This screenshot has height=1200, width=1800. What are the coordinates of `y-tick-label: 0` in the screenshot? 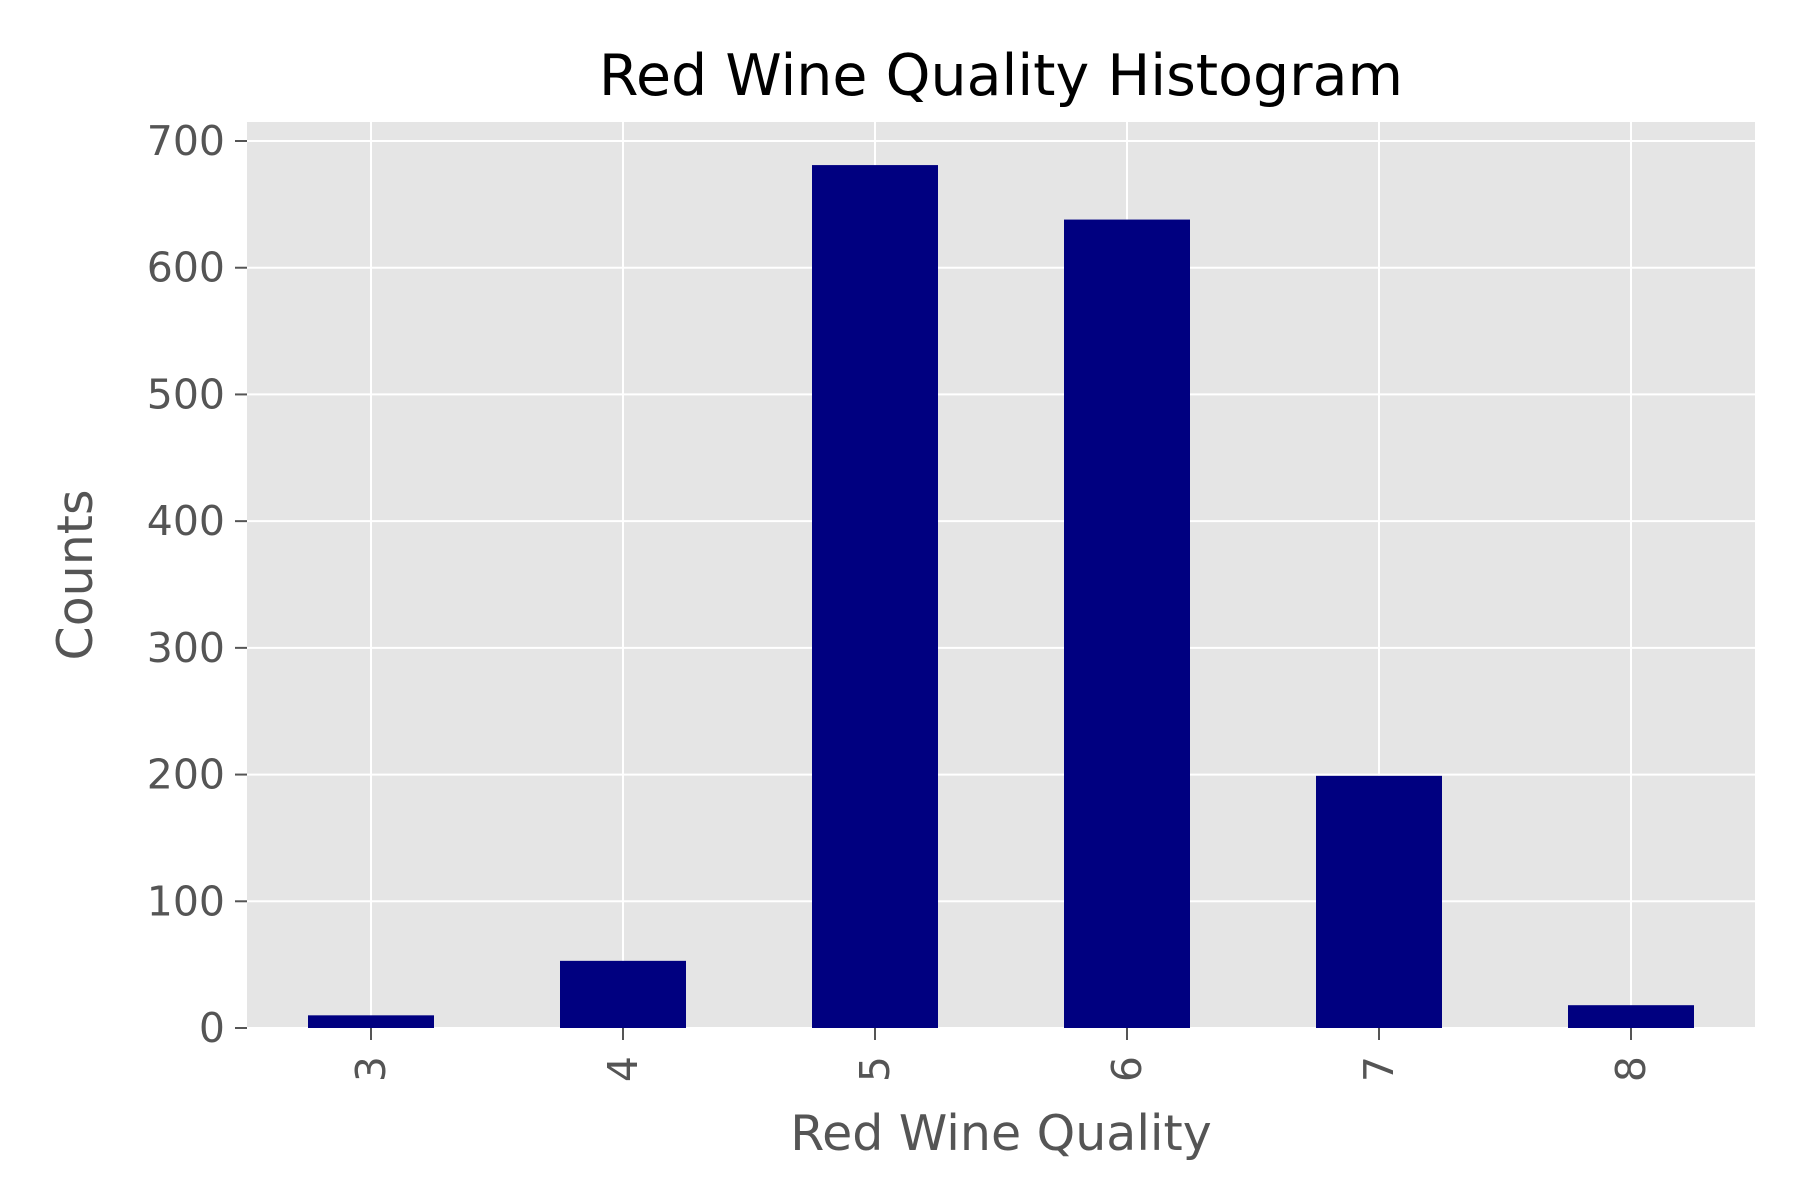 It's located at (212, 1028).